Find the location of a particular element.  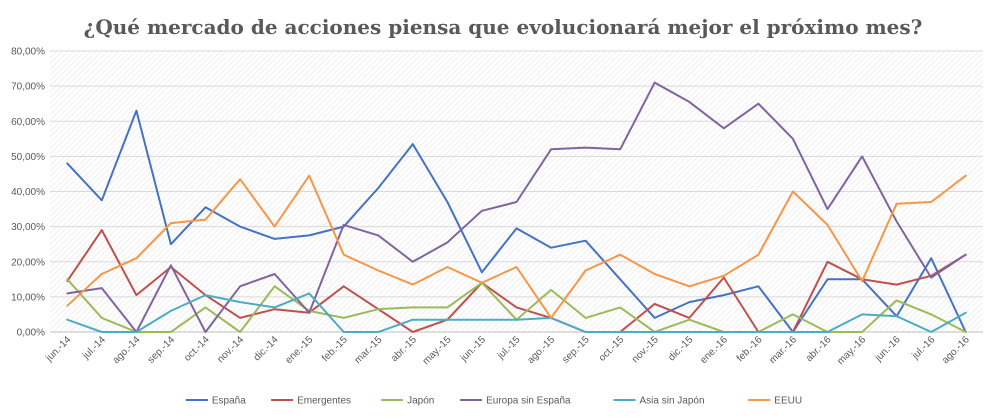

y-tick-label: 60,00% is located at coordinates (28, 122).